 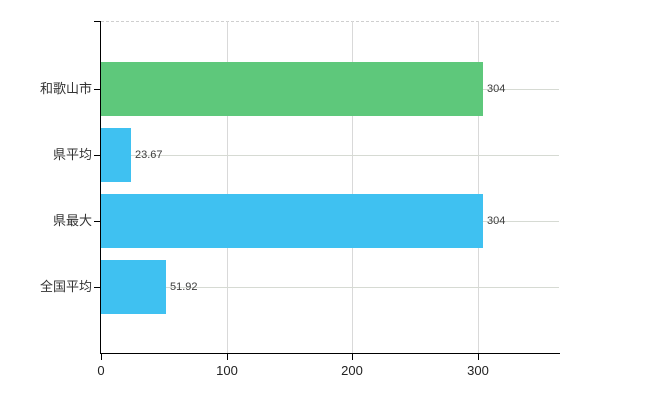 What do you see at coordinates (65, 88) in the screenshot?
I see `category-label: 和歌山市` at bounding box center [65, 88].